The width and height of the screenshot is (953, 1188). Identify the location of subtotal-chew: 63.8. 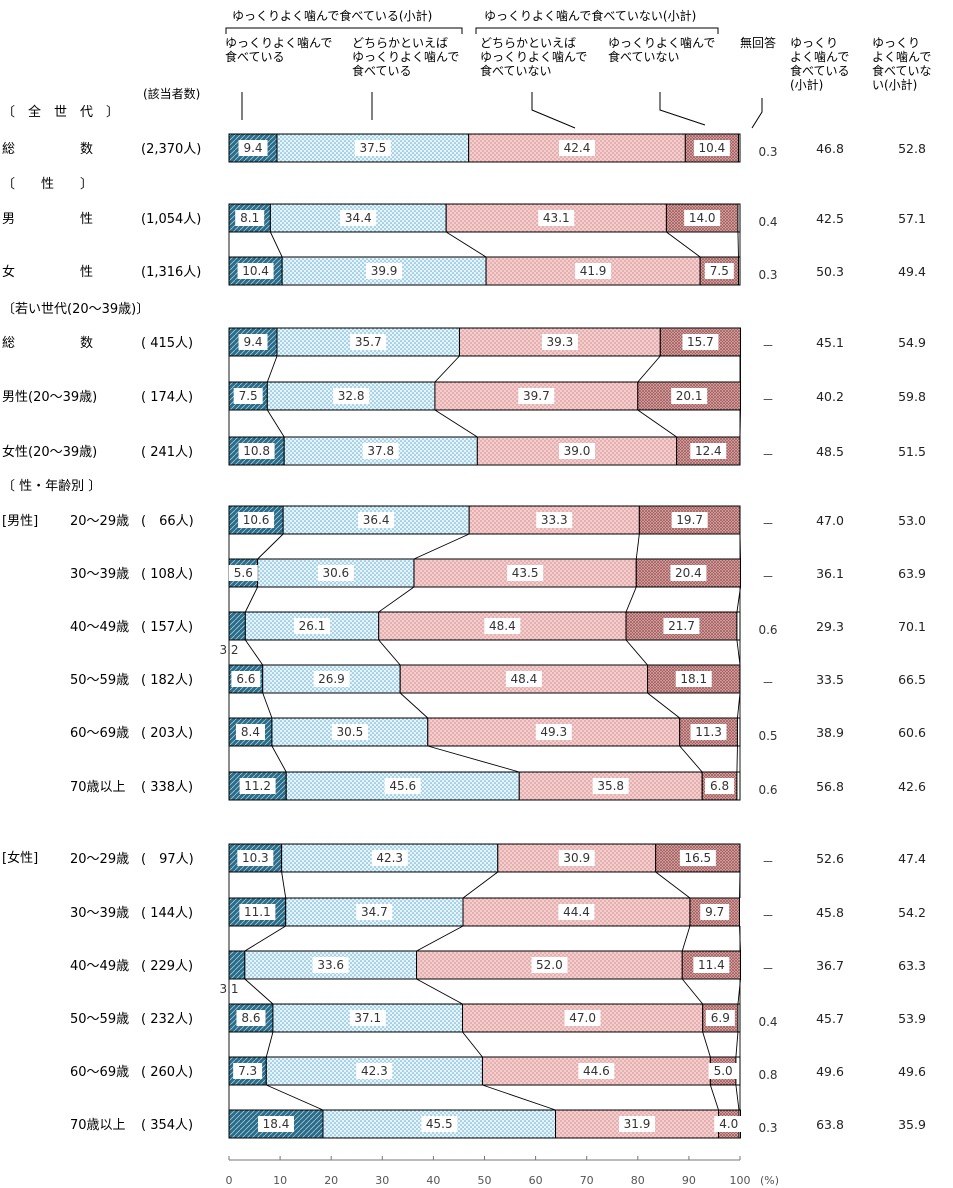
(830, 1124).